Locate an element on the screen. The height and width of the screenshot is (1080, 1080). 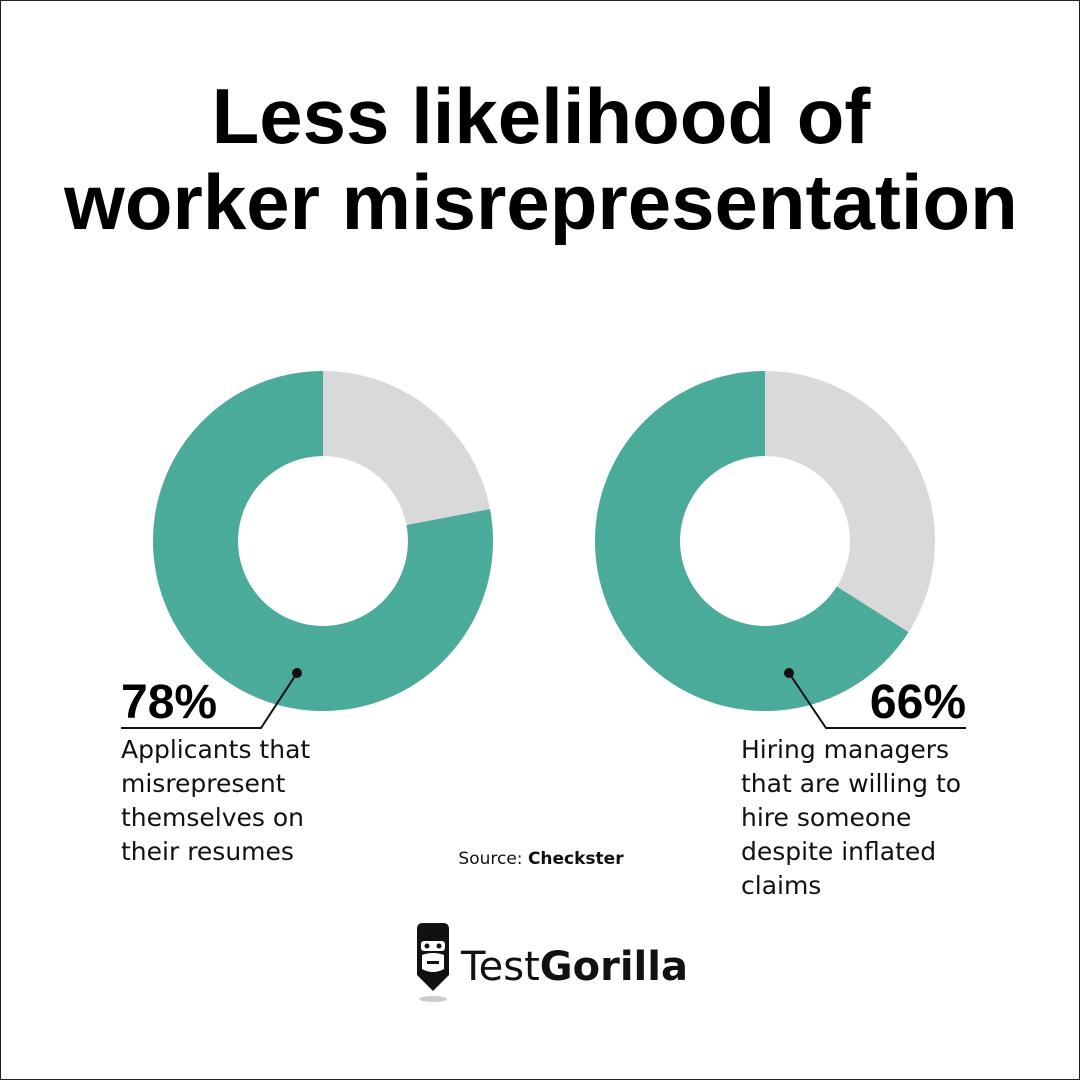
source: Source: Checkster is located at coordinates (541, 859).